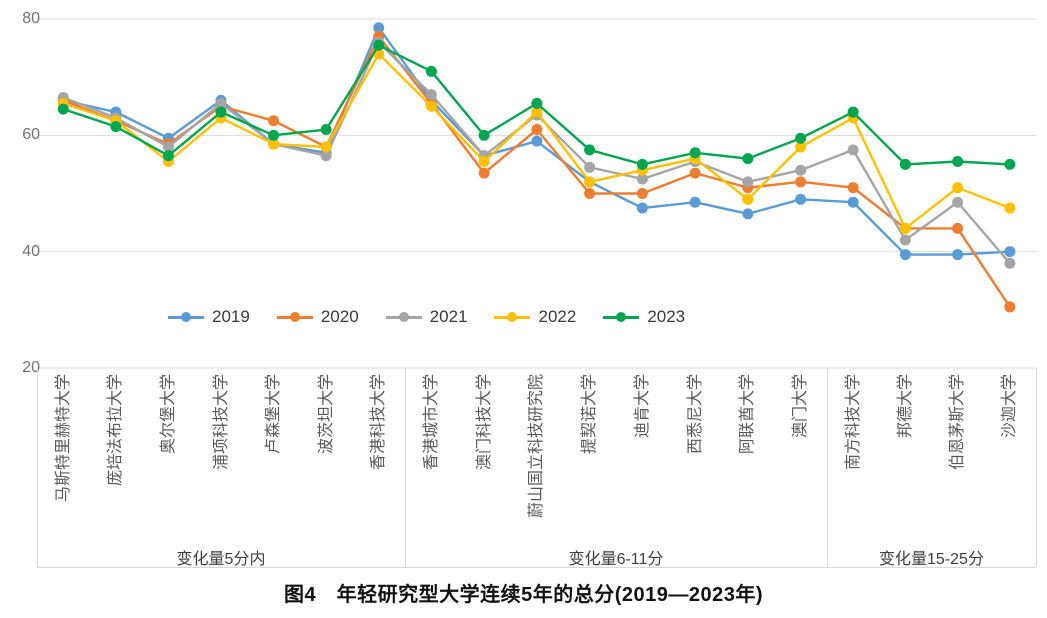 Image resolution: width=1047 pixels, height=618 pixels. What do you see at coordinates (317, 317) in the screenshot?
I see `legend-item-2020: 2020` at bounding box center [317, 317].